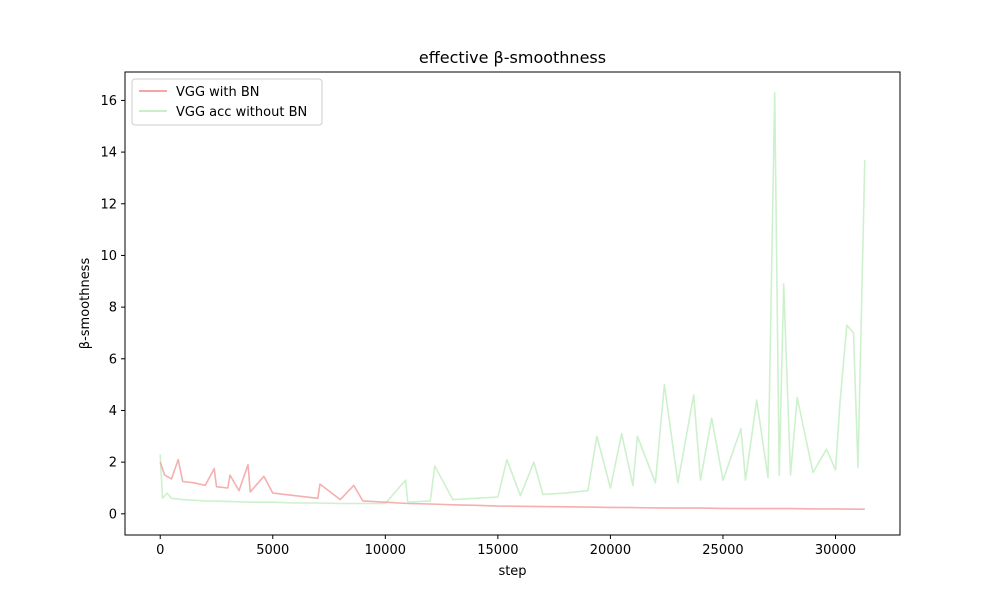 The height and width of the screenshot is (604, 1000). I want to click on x-axis: 0 5000 10000 15000 20000 25000 30000, so click(506, 546).